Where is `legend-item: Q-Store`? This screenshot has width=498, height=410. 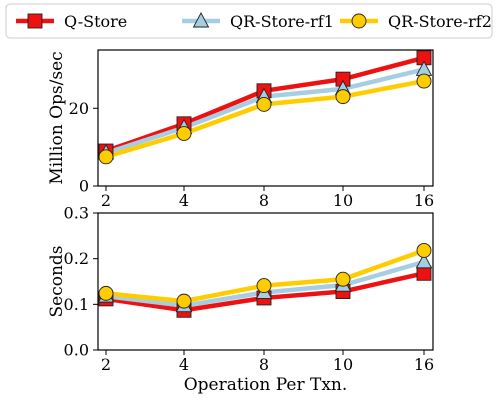
legend-item: Q-Store is located at coordinates (71, 21).